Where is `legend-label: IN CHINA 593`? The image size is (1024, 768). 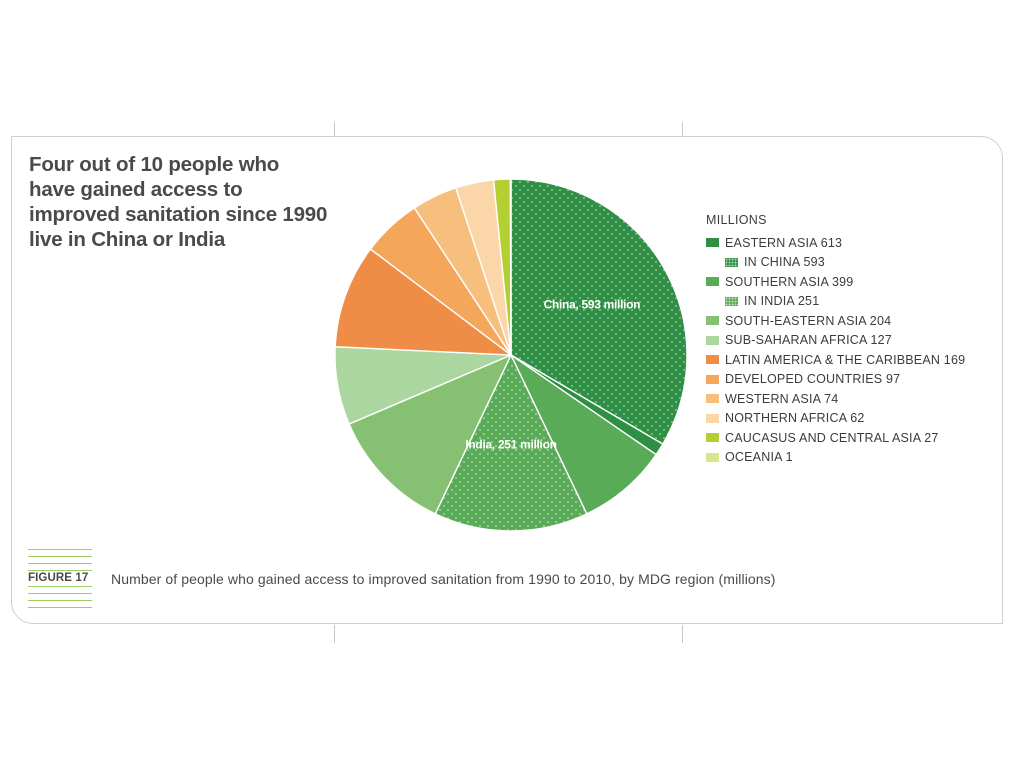 legend-label: IN CHINA 593 is located at coordinates (784, 262).